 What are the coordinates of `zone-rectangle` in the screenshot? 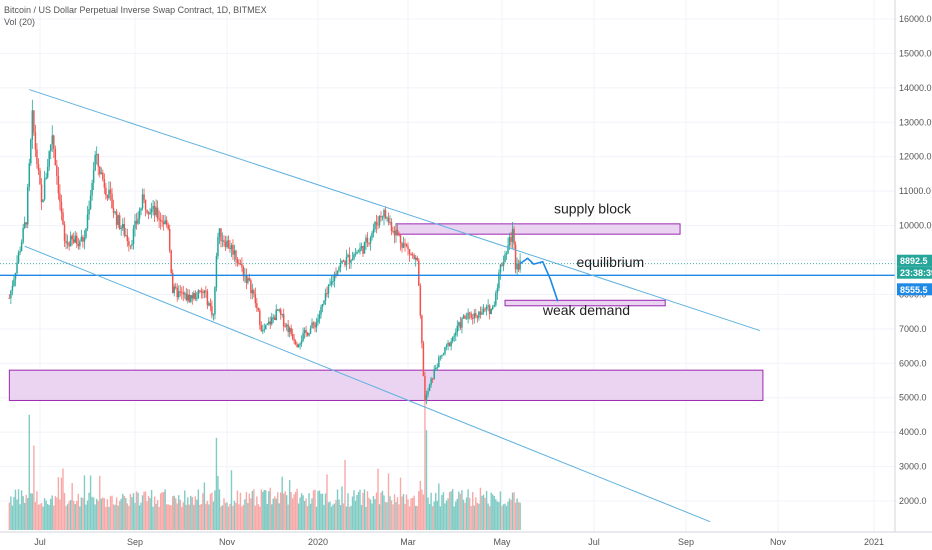 It's located at (538, 229).